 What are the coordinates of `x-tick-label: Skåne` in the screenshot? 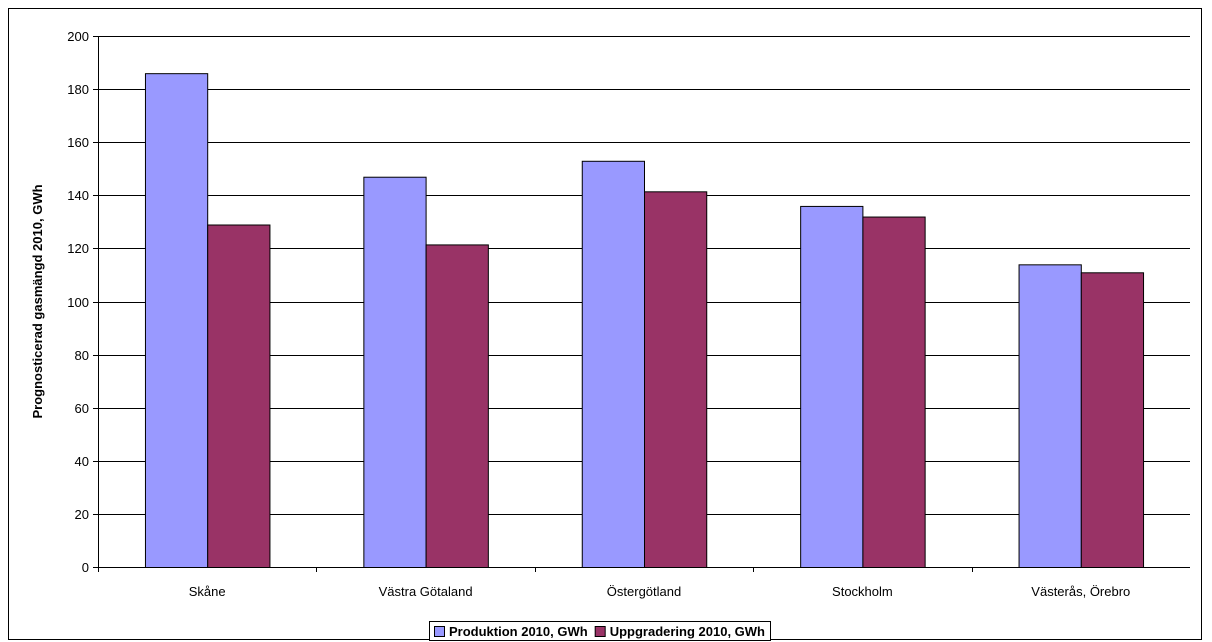 It's located at (207, 591).